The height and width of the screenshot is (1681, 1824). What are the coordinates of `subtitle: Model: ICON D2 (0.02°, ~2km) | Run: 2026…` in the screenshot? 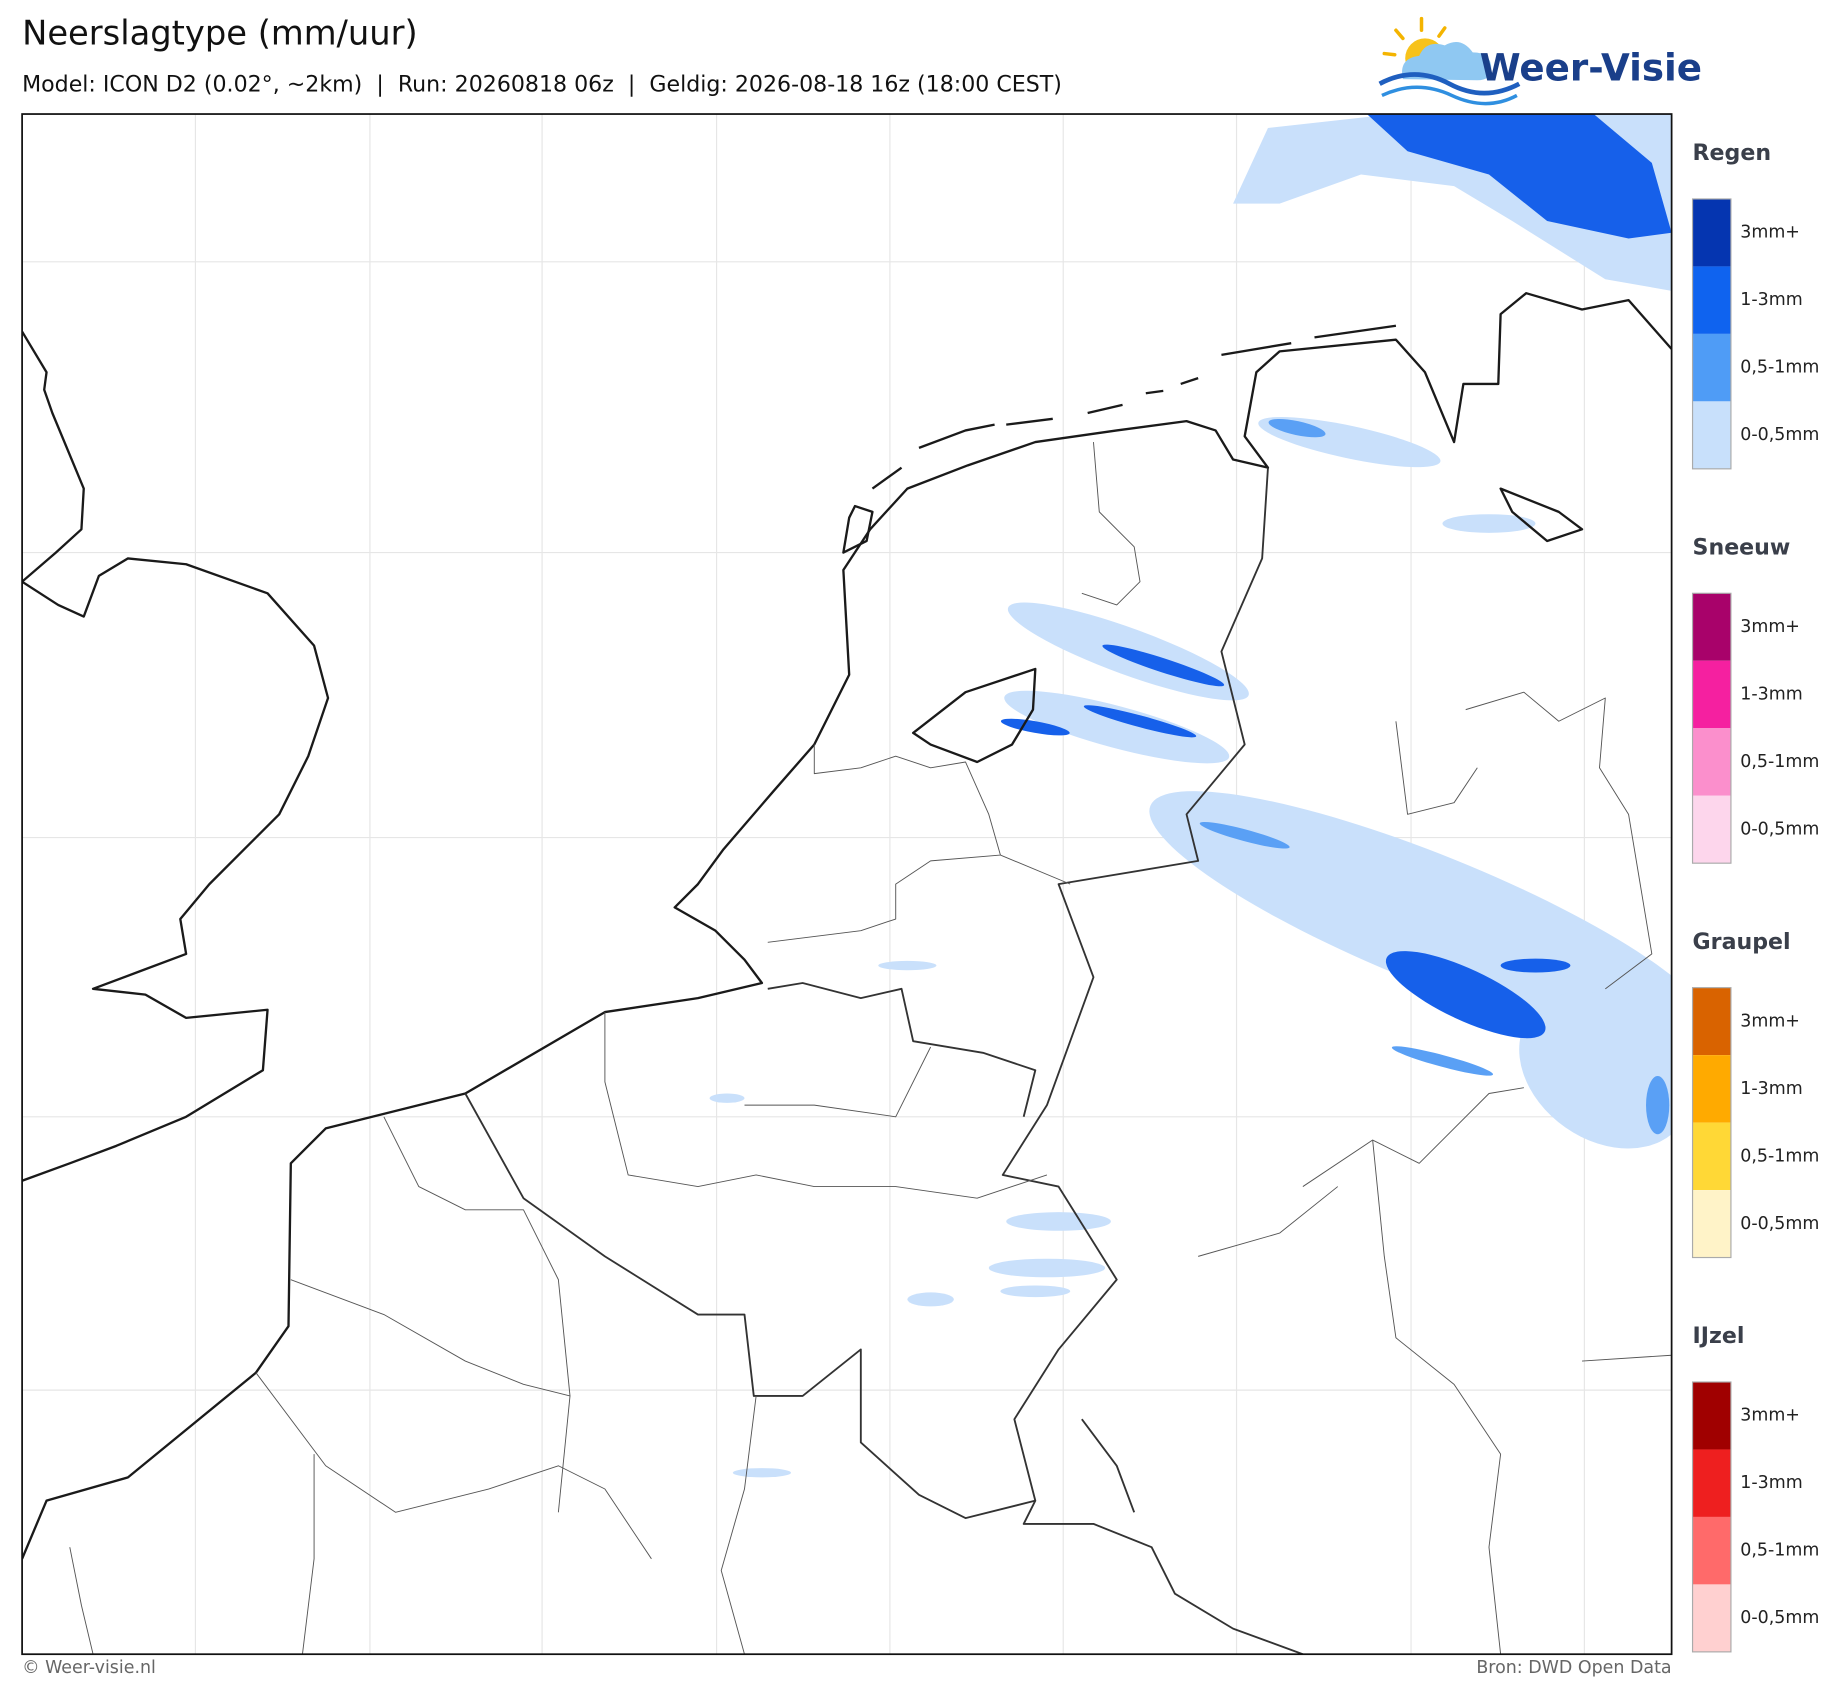 It's located at (542, 84).